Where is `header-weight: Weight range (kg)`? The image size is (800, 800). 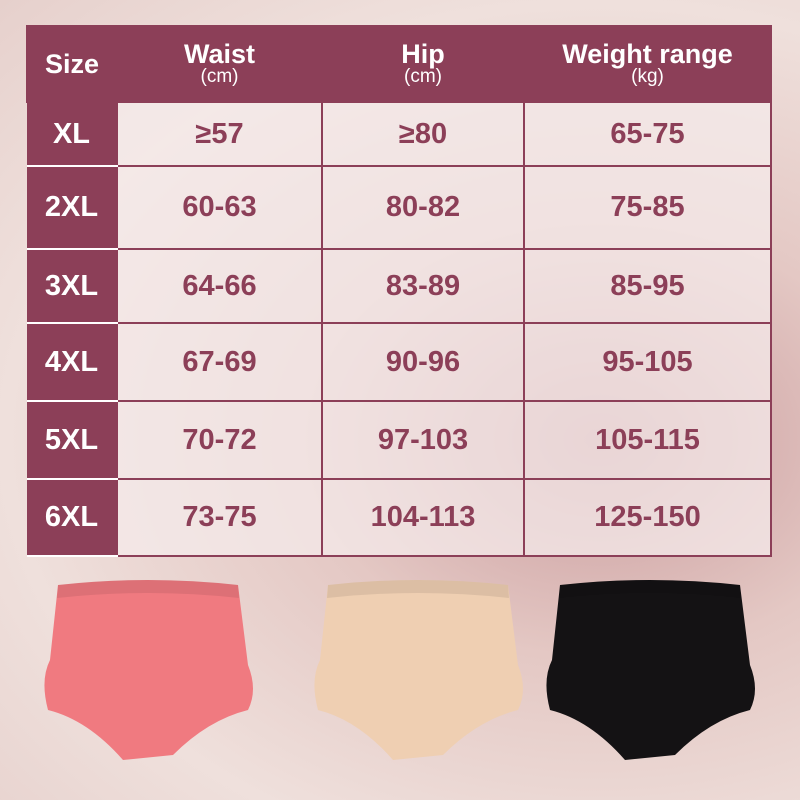
header-weight: Weight range (kg) is located at coordinates (647, 64).